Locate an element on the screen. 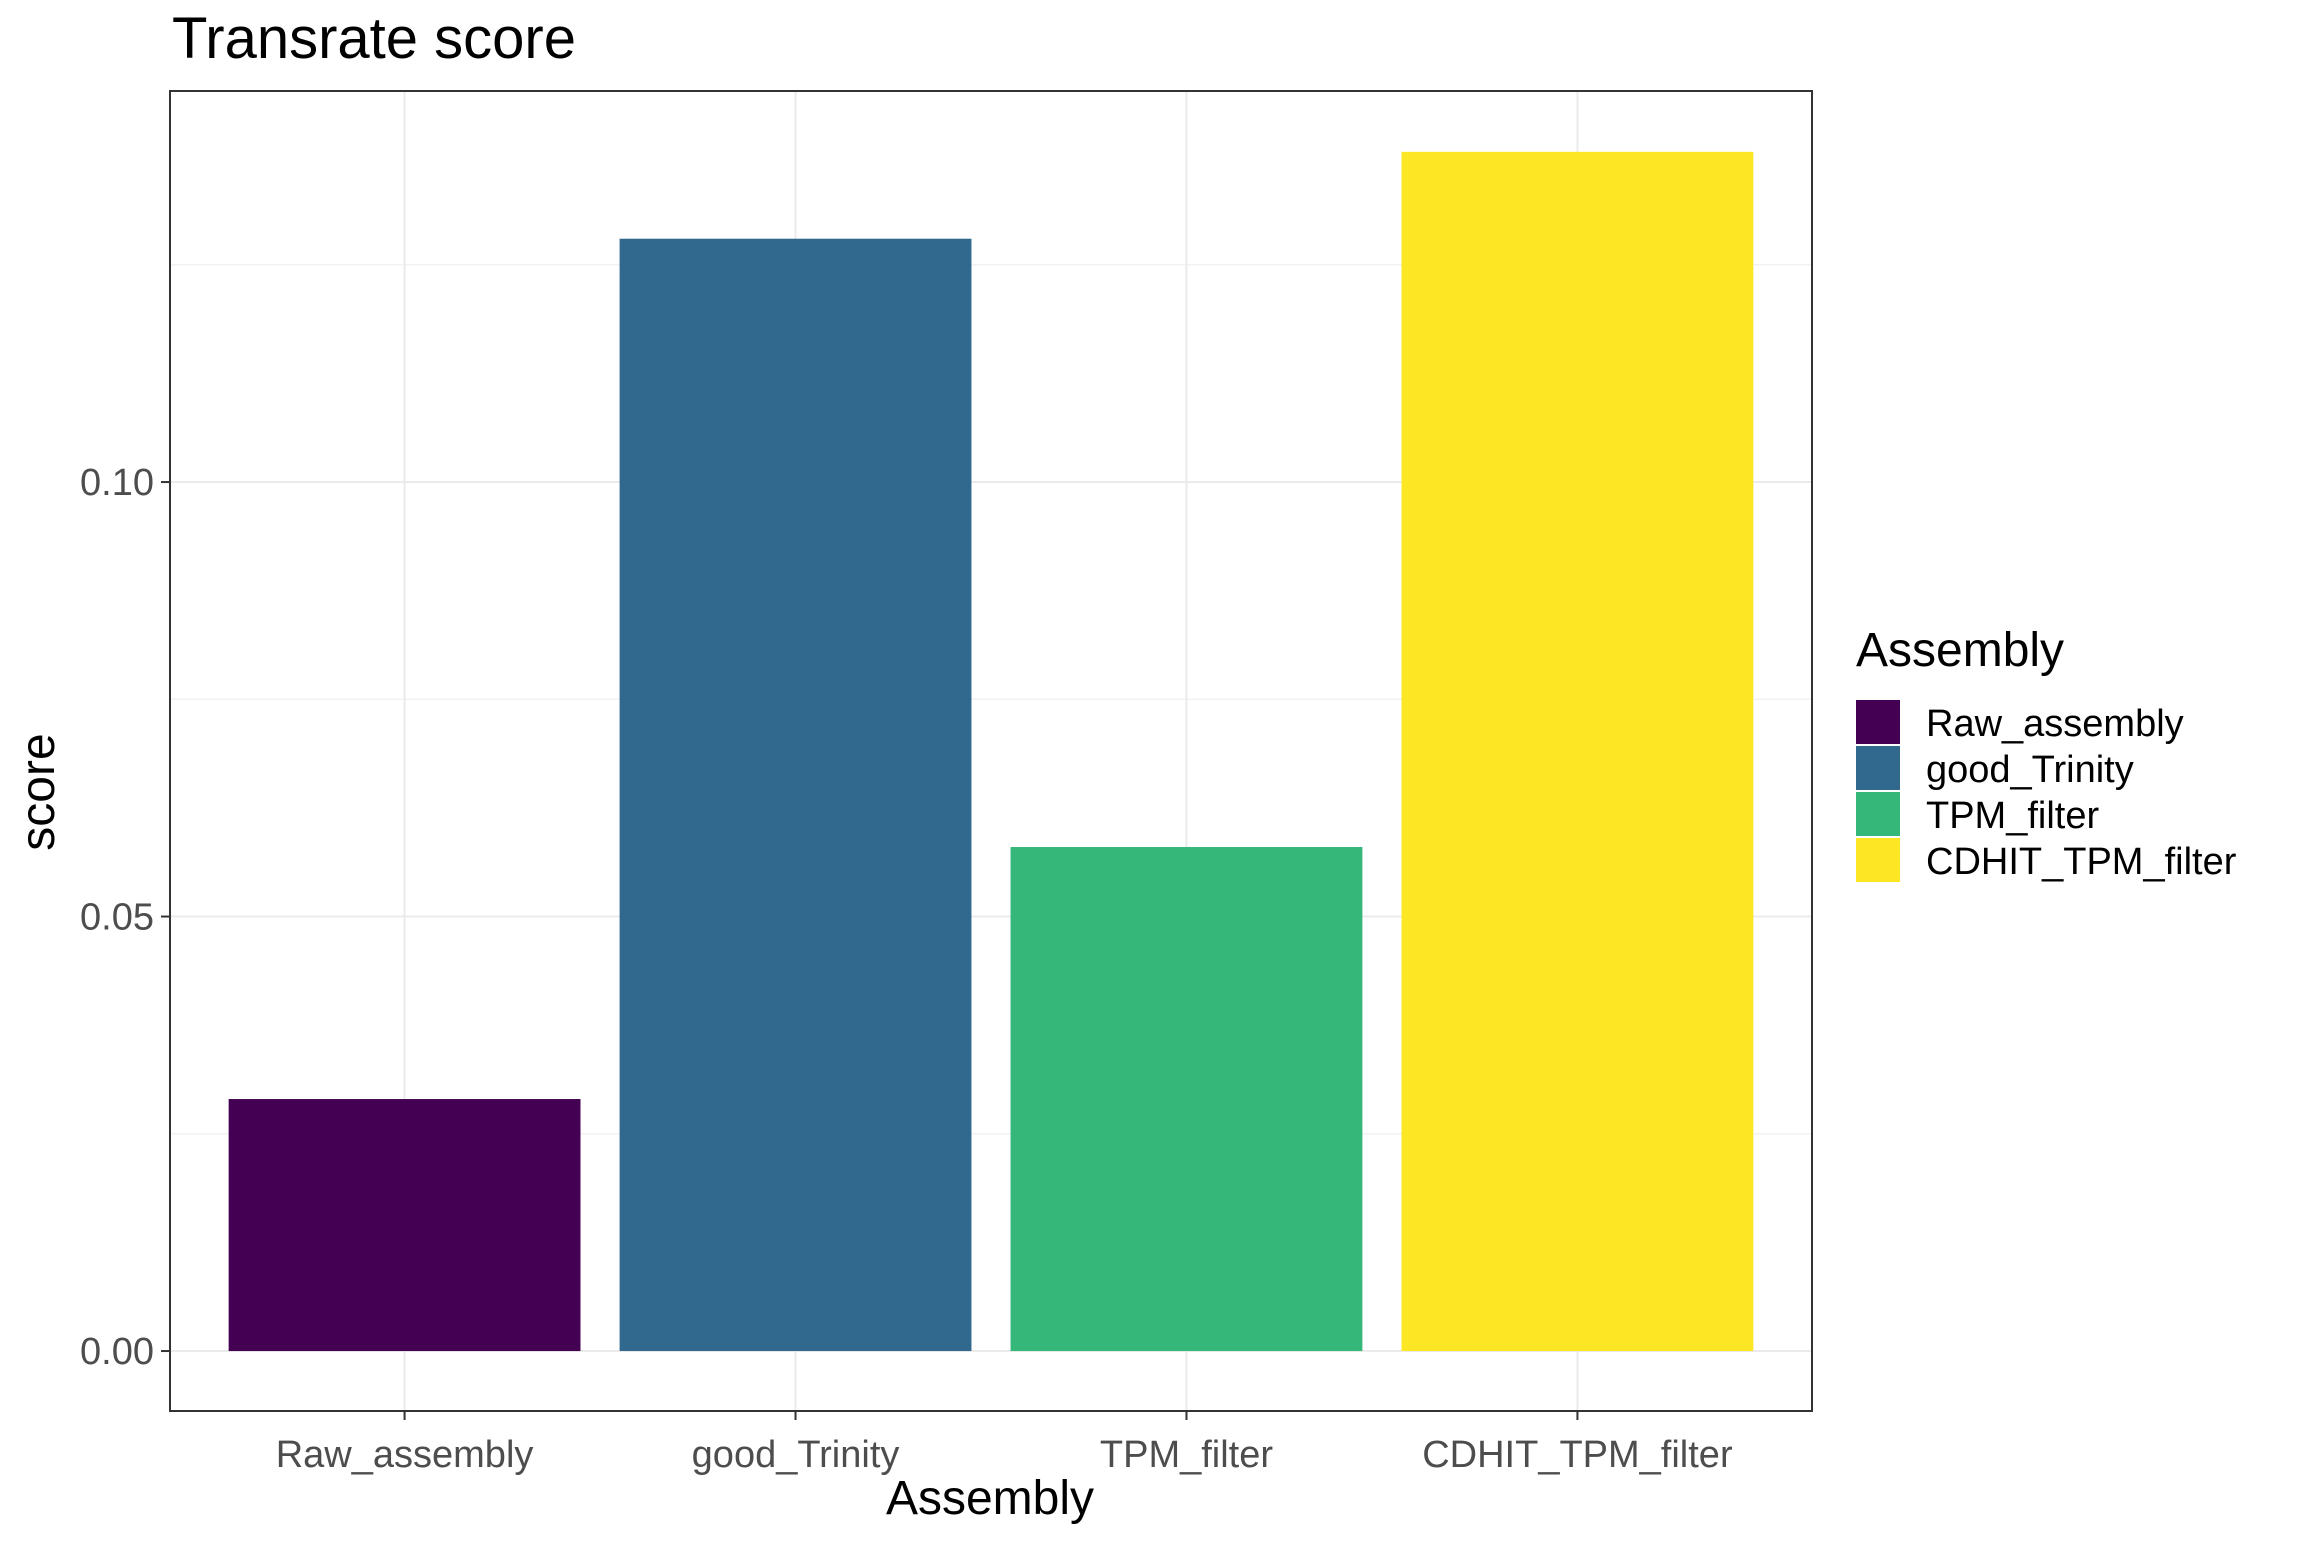 The image size is (2304, 1541). legend-key-cdhit-tpm-filter is located at coordinates (1878, 860).